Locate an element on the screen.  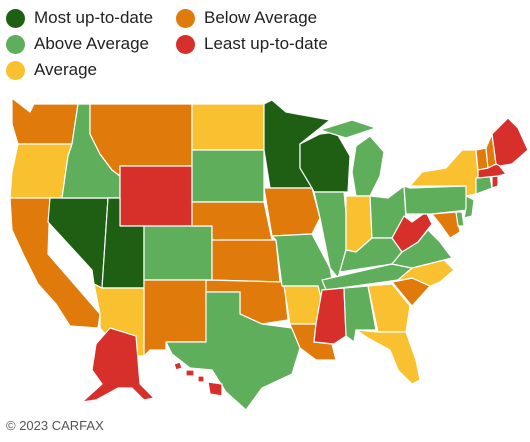
state-ri is located at coordinates (495, 182).